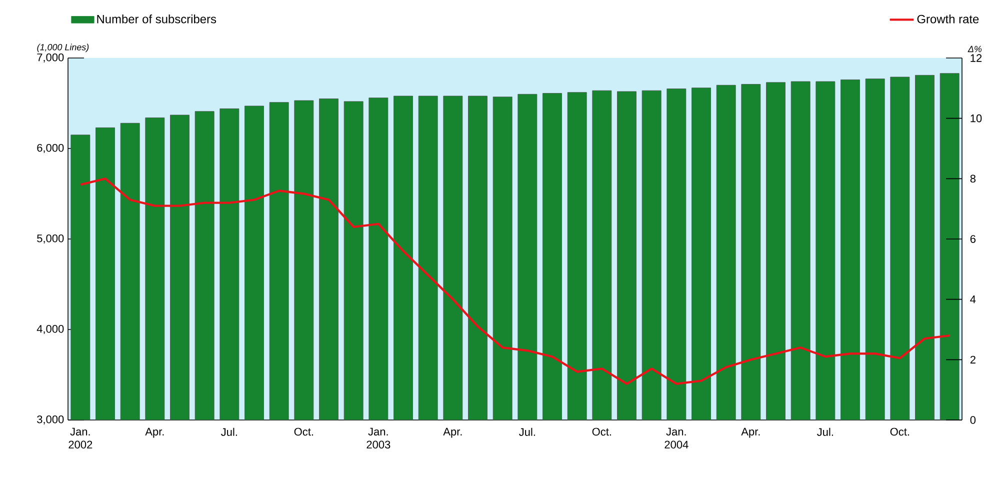 This screenshot has width=999, height=489. Describe the element at coordinates (156, 19) in the screenshot. I see `legend-label: Number of subscribers` at that location.